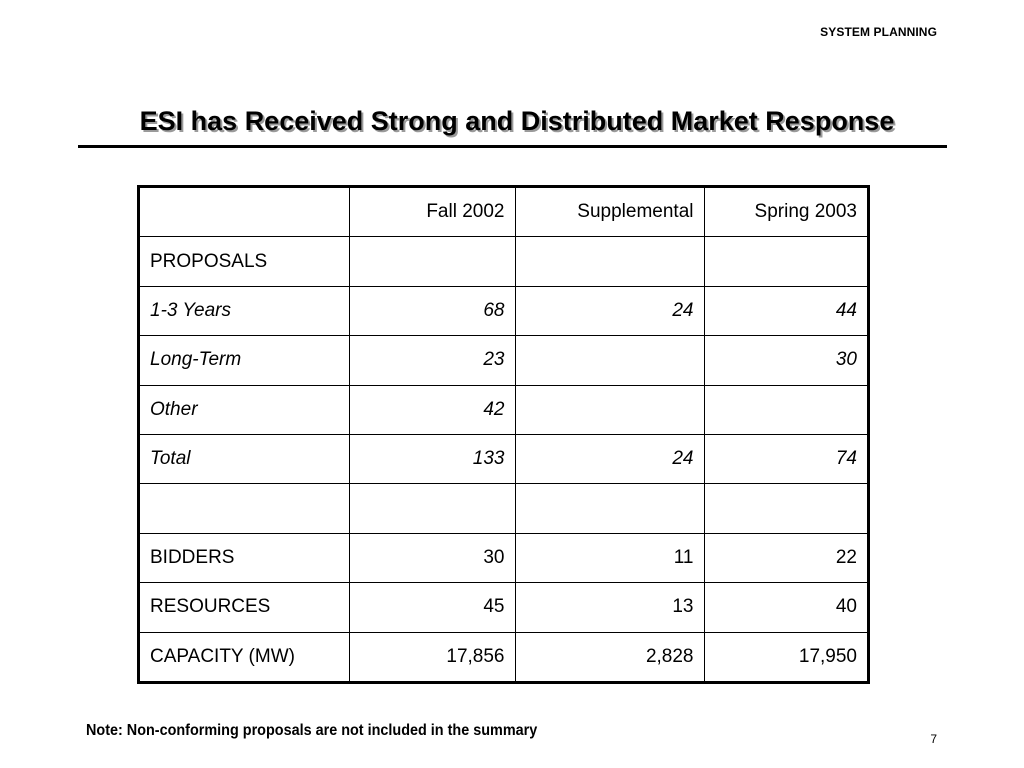  I want to click on table-header-row: Fall 2002 Supplemental Spring 2003, so click(503, 213).